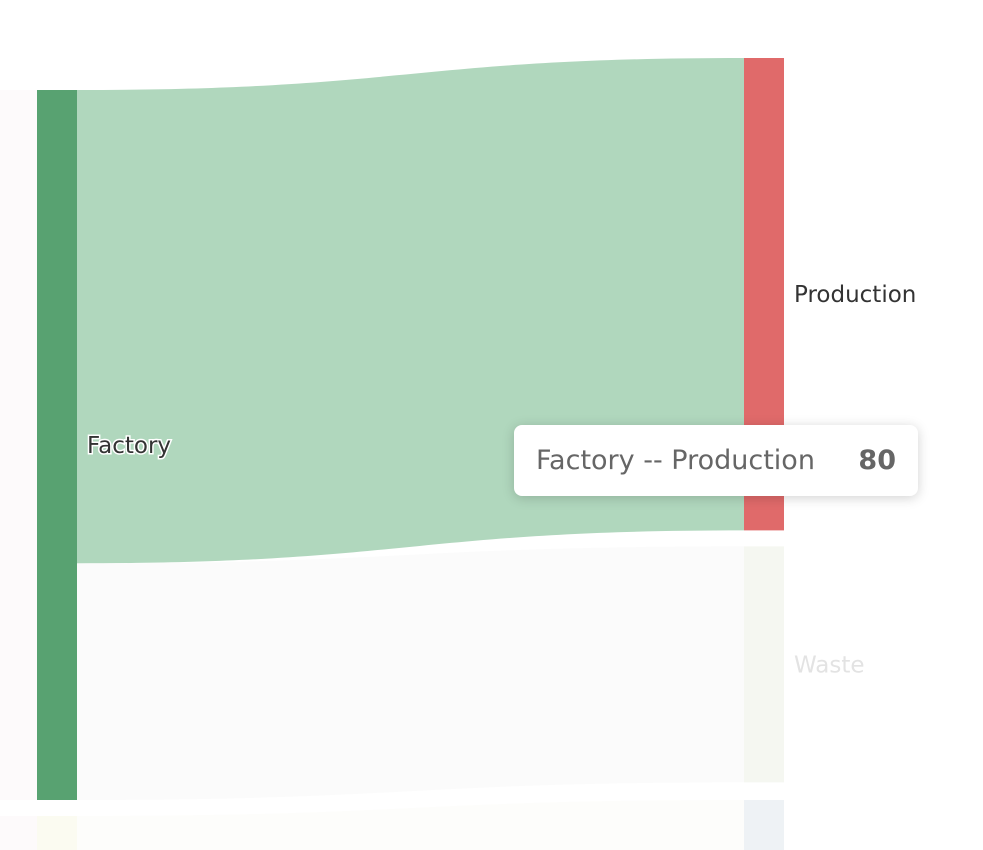  What do you see at coordinates (410, 825) in the screenshot?
I see `offscreen-link-bottom` at bounding box center [410, 825].